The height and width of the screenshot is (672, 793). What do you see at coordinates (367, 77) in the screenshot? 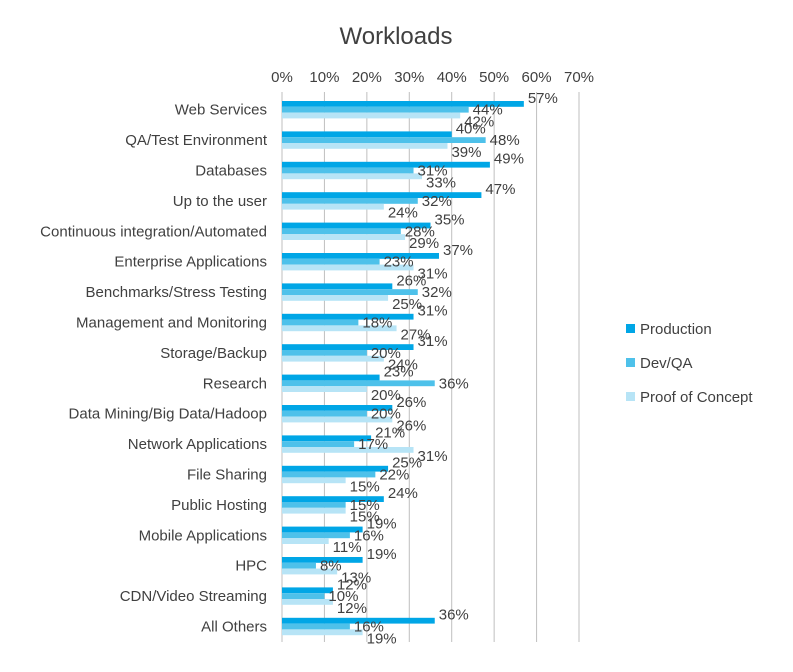
I see `x-tick-label: 20%` at bounding box center [367, 77].